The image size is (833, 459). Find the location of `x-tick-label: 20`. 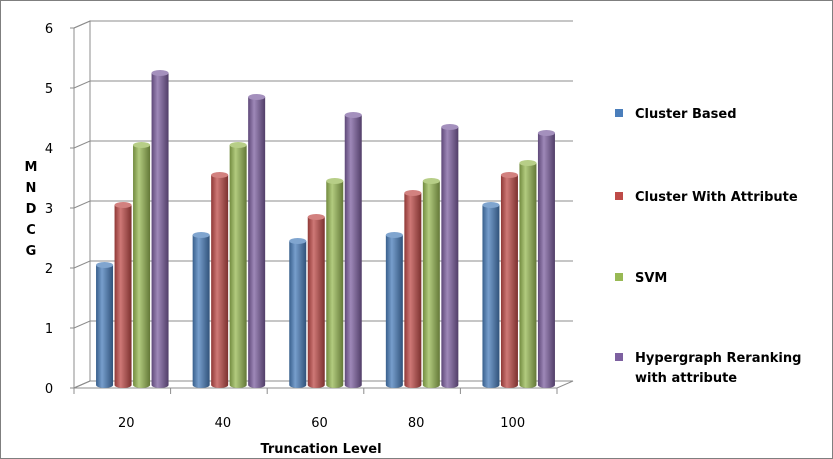

x-tick-label: 20 is located at coordinates (126, 423).